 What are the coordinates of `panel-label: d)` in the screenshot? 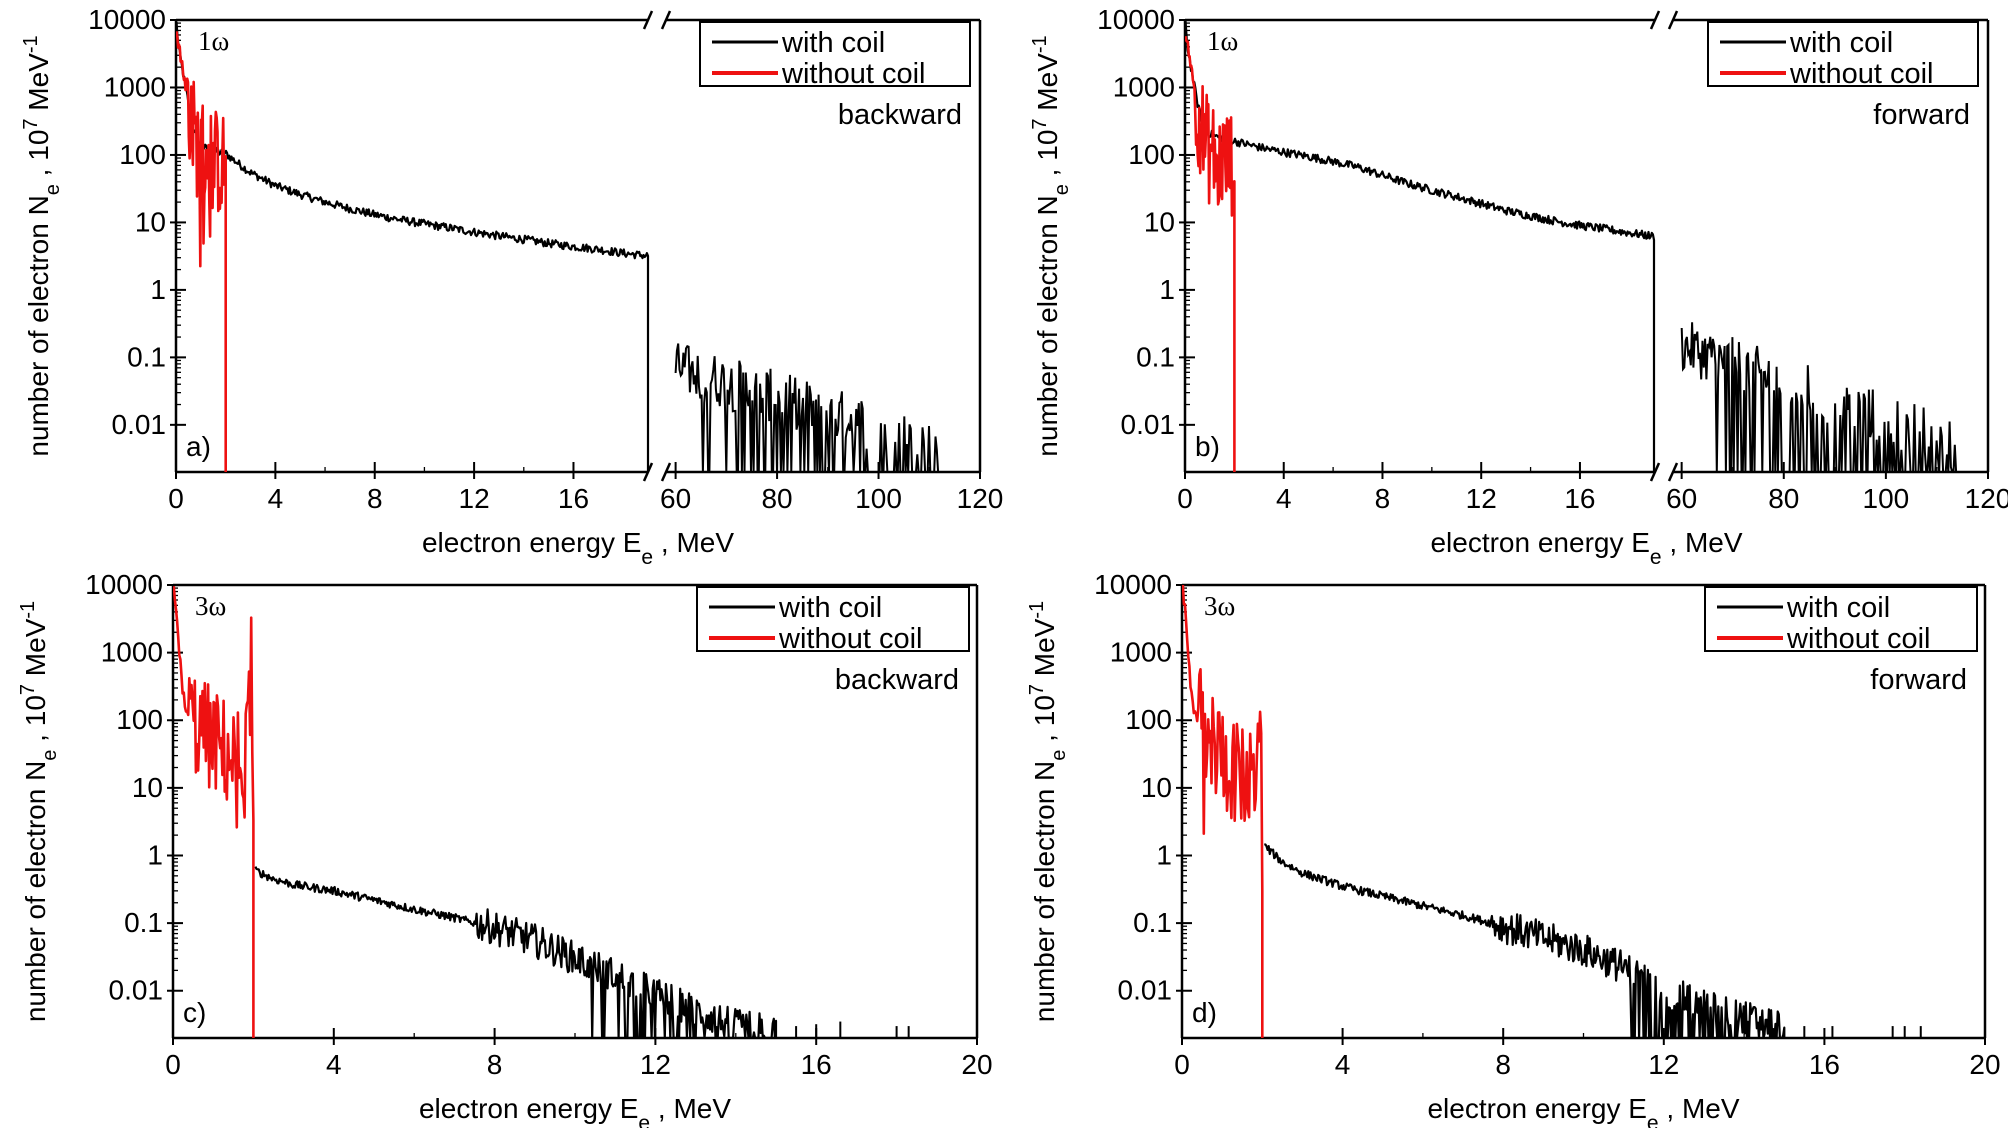 It's located at (1204, 1012).